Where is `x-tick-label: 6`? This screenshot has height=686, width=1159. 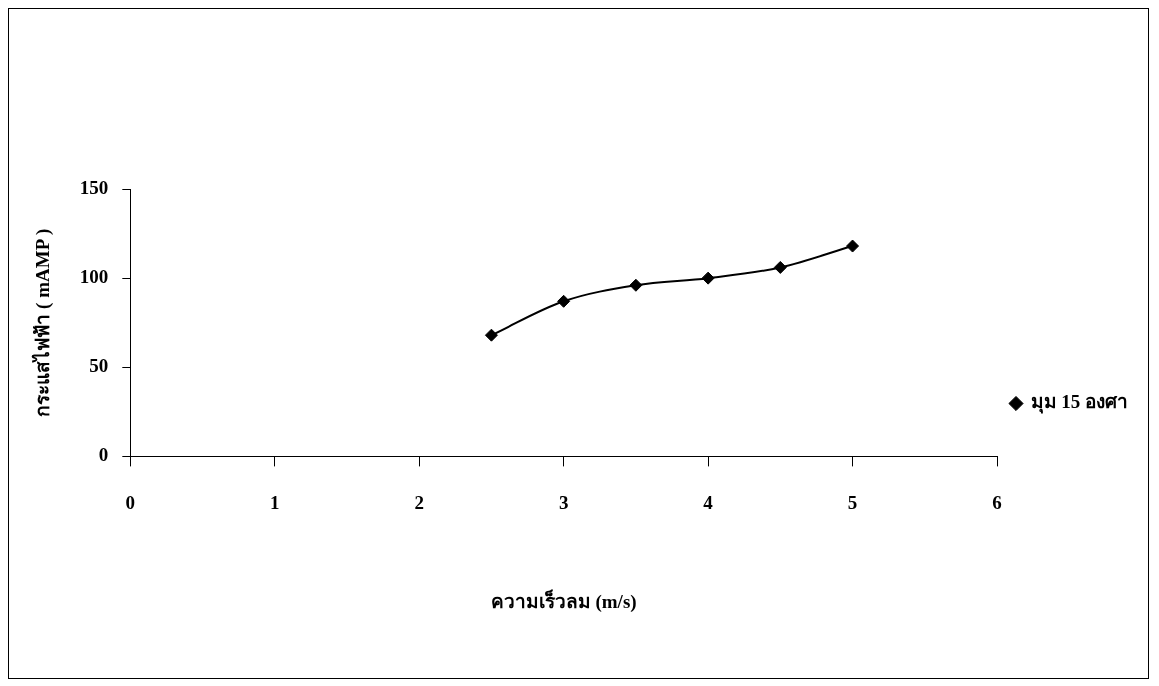
x-tick-label: 6 is located at coordinates (997, 502).